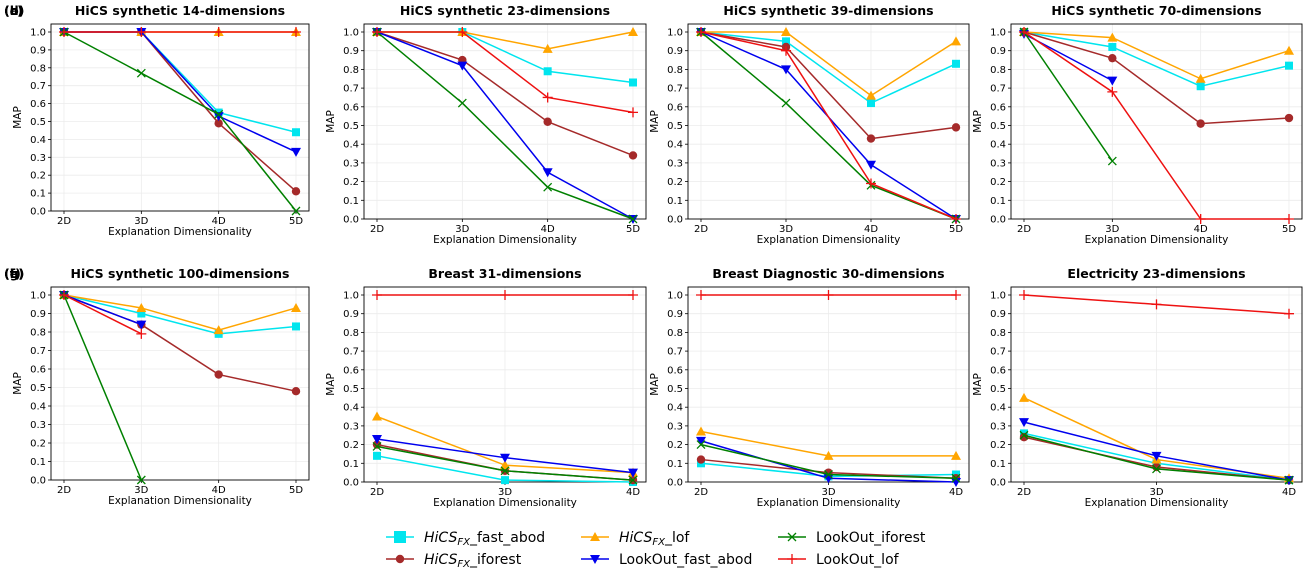  What do you see at coordinates (828, 10) in the screenshot?
I see `panel-title: HiCS synthetic 39-dimensions` at bounding box center [828, 10].